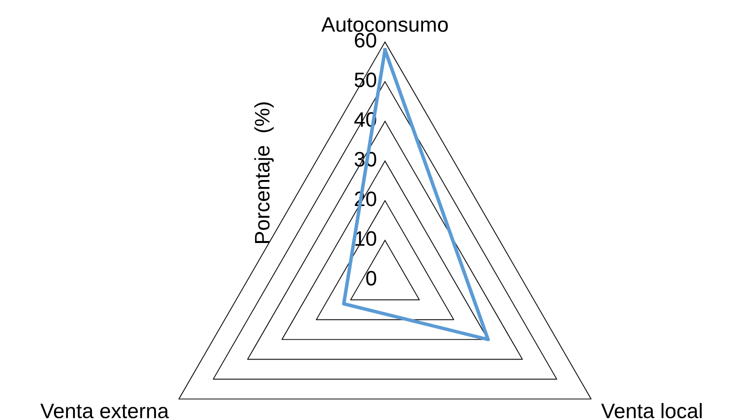 This screenshot has width=735, height=420. Describe the element at coordinates (384, 24) in the screenshot. I see `spoke-label: Autoconsumo` at that location.